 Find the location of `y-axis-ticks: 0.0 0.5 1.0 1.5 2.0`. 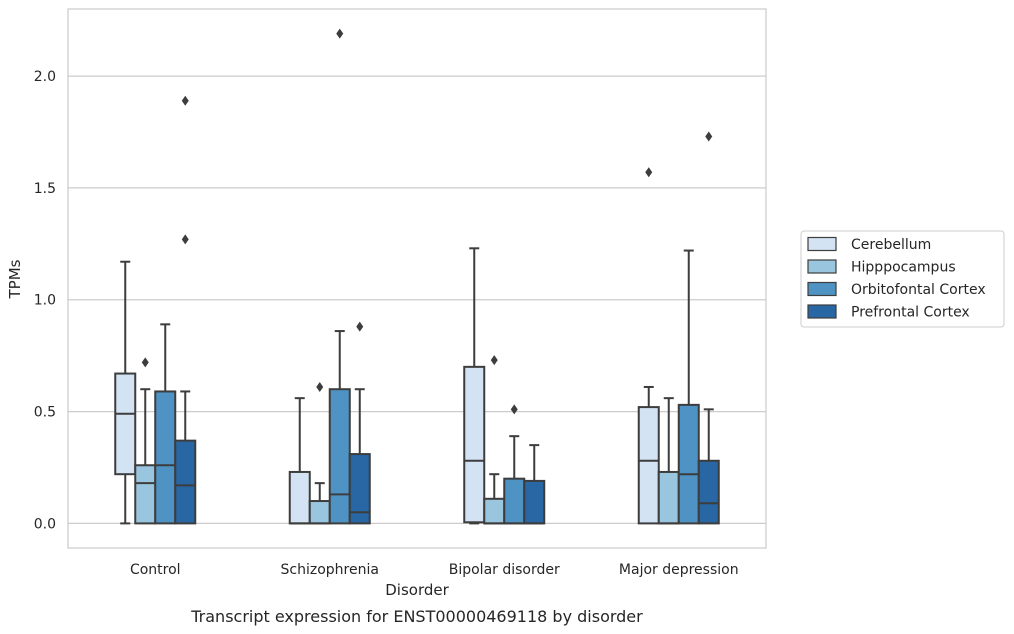

y-axis-ticks: 0.0 0.5 1.0 1.5 2.0 is located at coordinates (45, 300).